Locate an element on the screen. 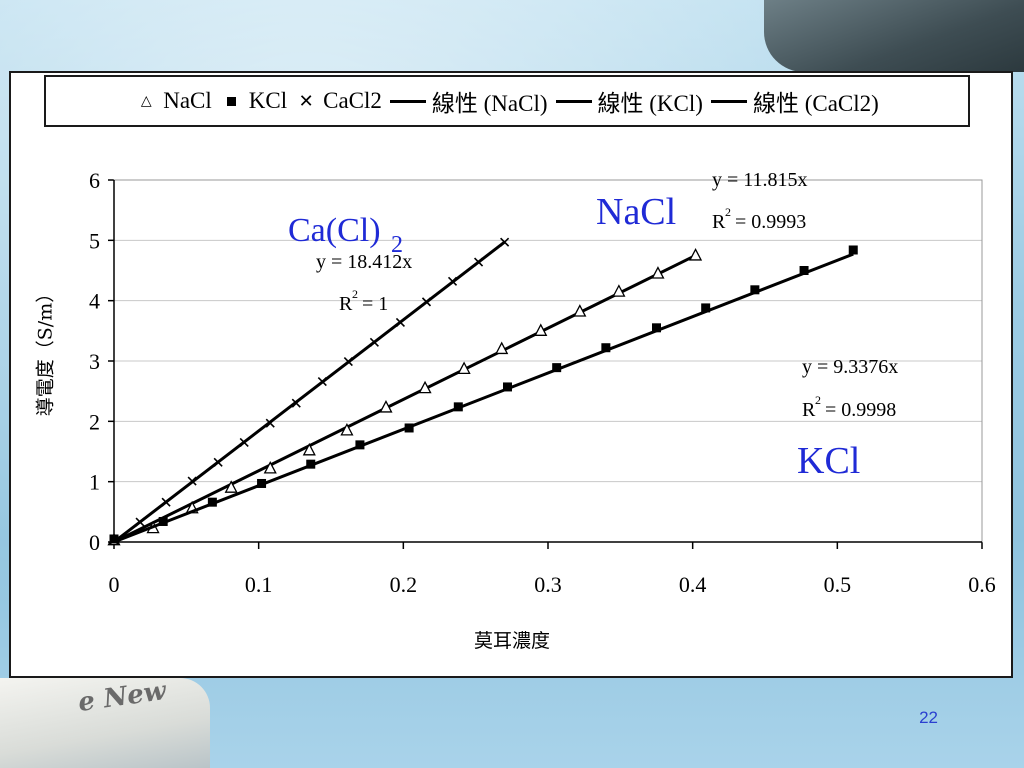  y-tick-label: 3 is located at coordinates (94, 361).